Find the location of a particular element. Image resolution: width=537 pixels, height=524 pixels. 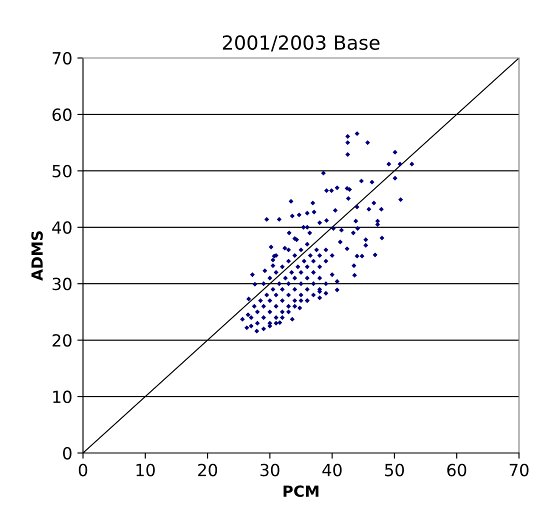

x-tick-label: 20 is located at coordinates (208, 470).